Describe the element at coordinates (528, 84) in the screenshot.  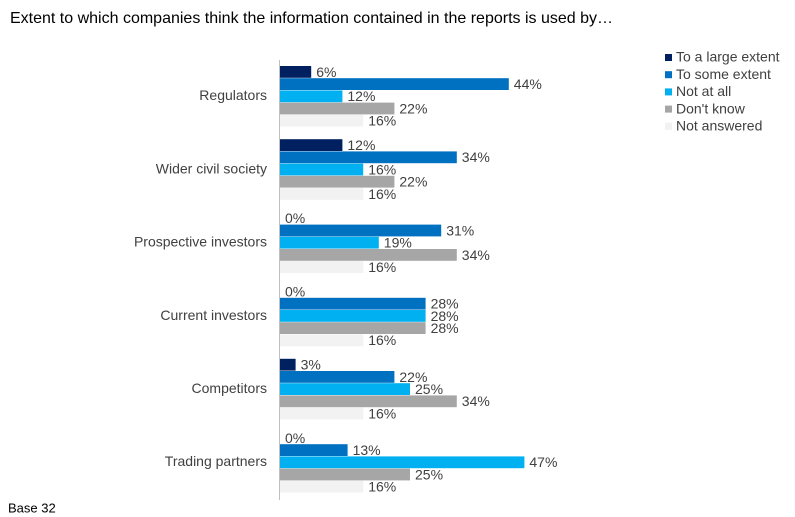
I see `value-label: 44%` at that location.